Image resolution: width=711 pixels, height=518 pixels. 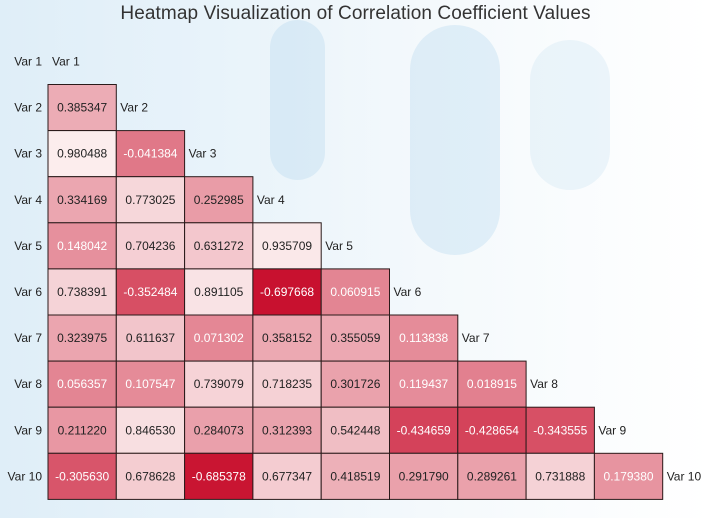 I want to click on cell-value-label: 0.289261, so click(x=492, y=476).